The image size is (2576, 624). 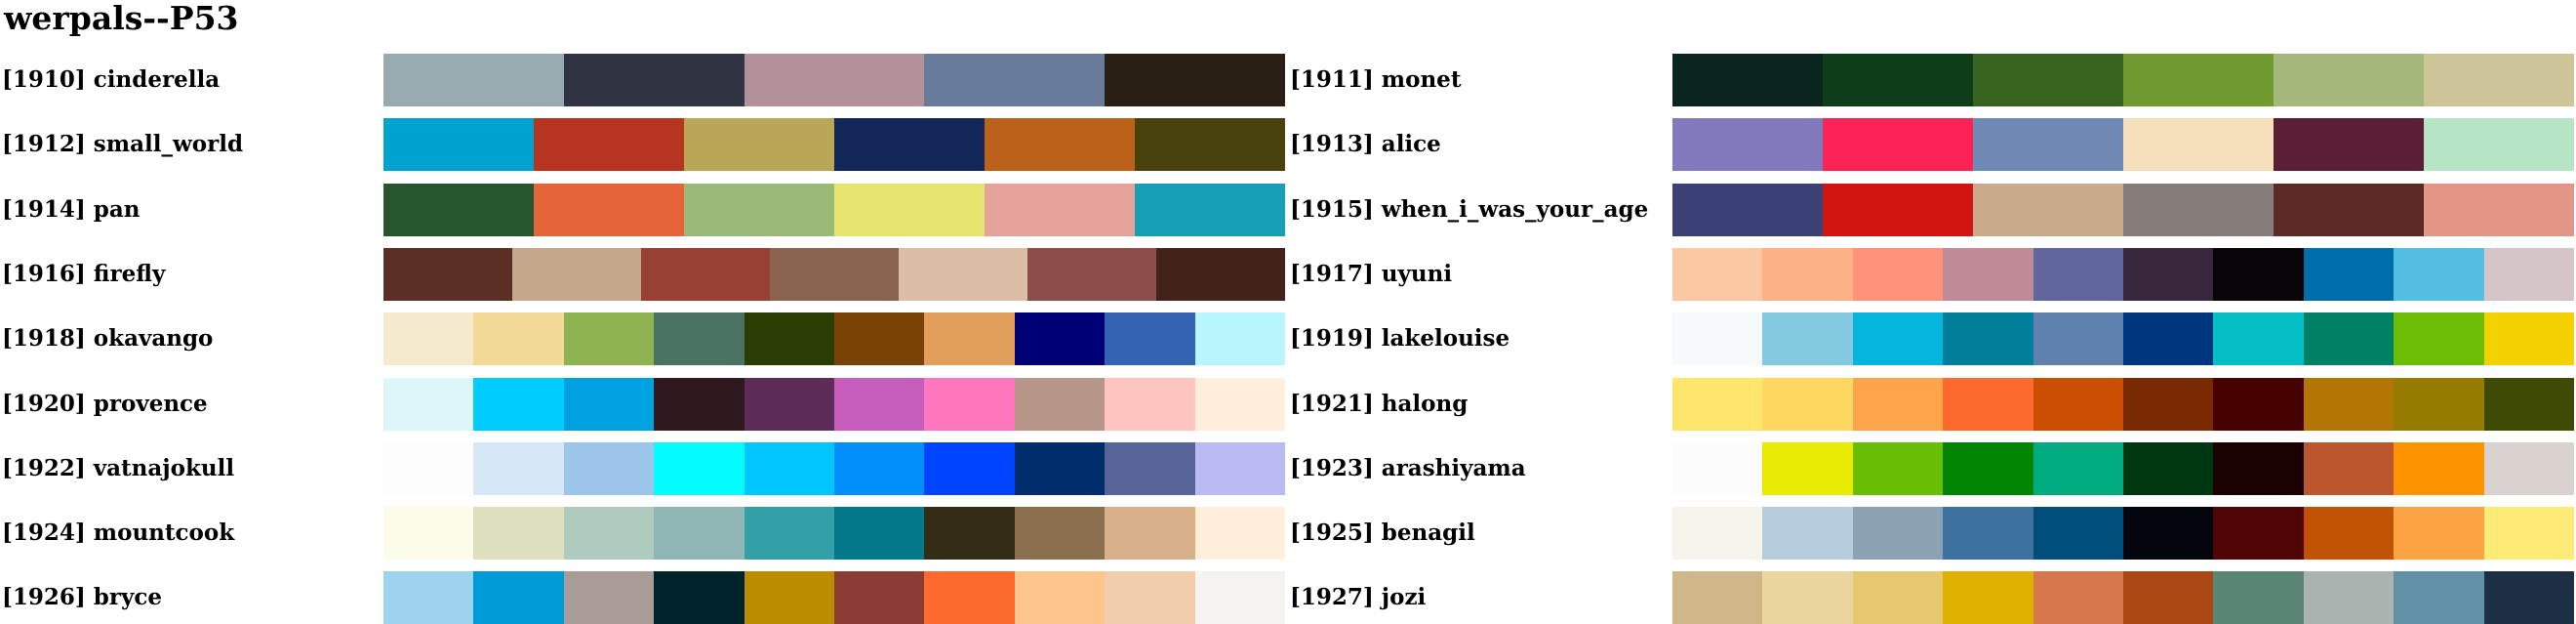 What do you see at coordinates (82, 597) in the screenshot?
I see `palette-label: [1926] bryce` at bounding box center [82, 597].